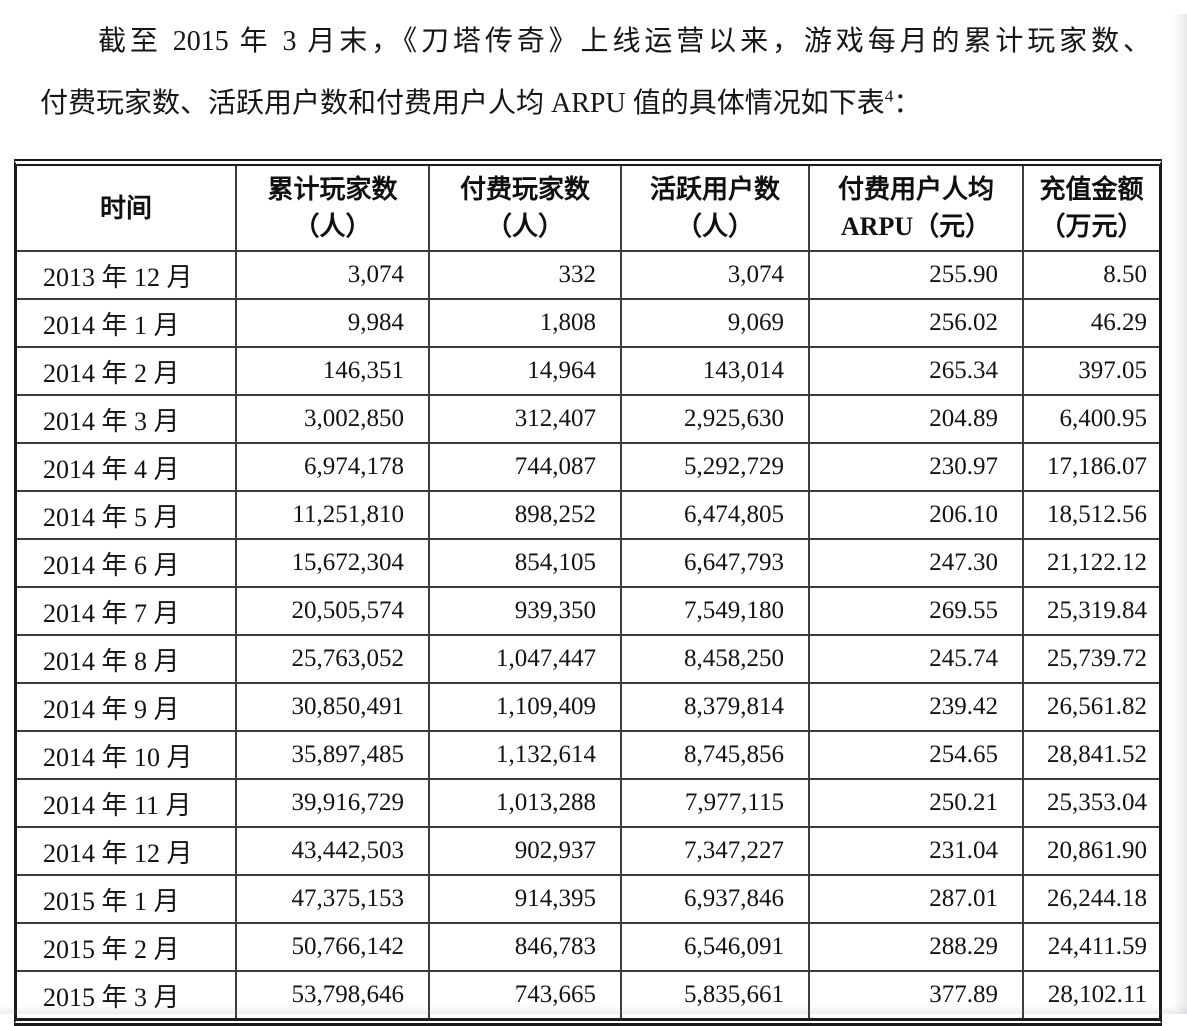 This screenshot has height=1026, width=1187. I want to click on value-cell: 25,319.84, so click(1091, 611).